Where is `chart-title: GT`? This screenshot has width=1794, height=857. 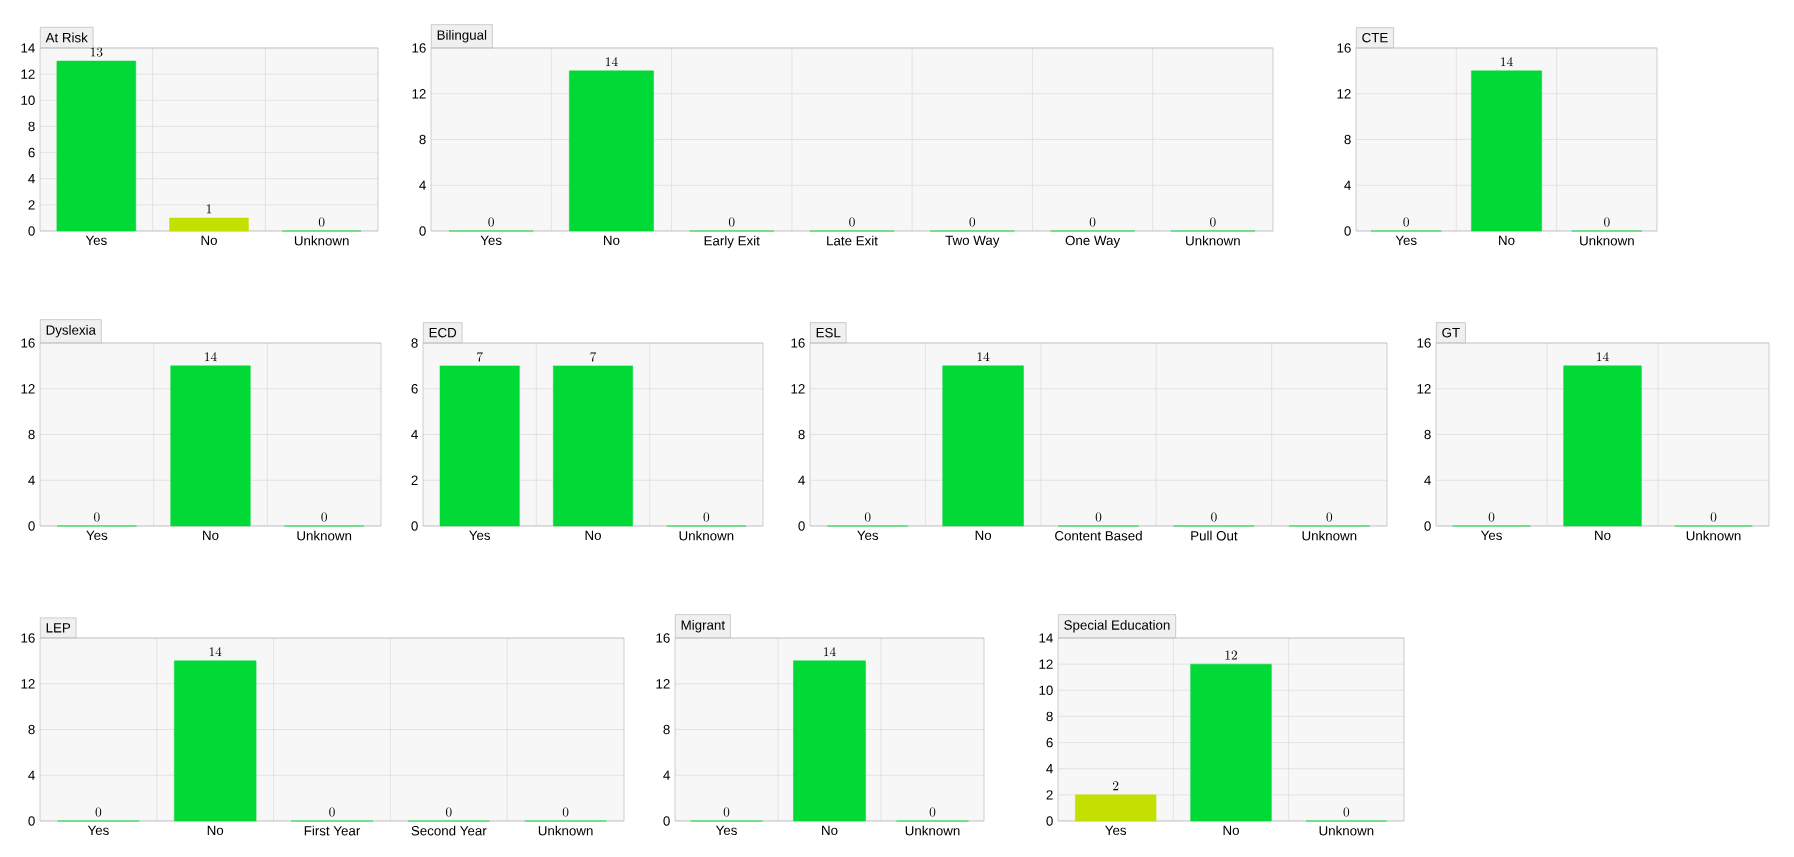
chart-title: GT is located at coordinates (1451, 332).